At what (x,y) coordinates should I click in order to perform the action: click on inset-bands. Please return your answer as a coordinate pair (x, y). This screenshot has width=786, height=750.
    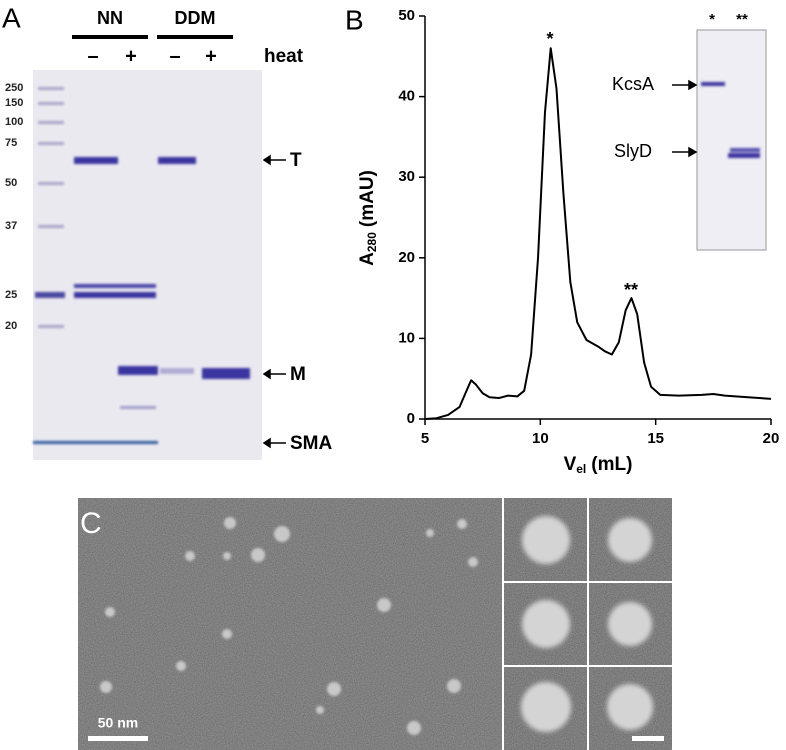
    Looking at the image, I should click on (730, 120).